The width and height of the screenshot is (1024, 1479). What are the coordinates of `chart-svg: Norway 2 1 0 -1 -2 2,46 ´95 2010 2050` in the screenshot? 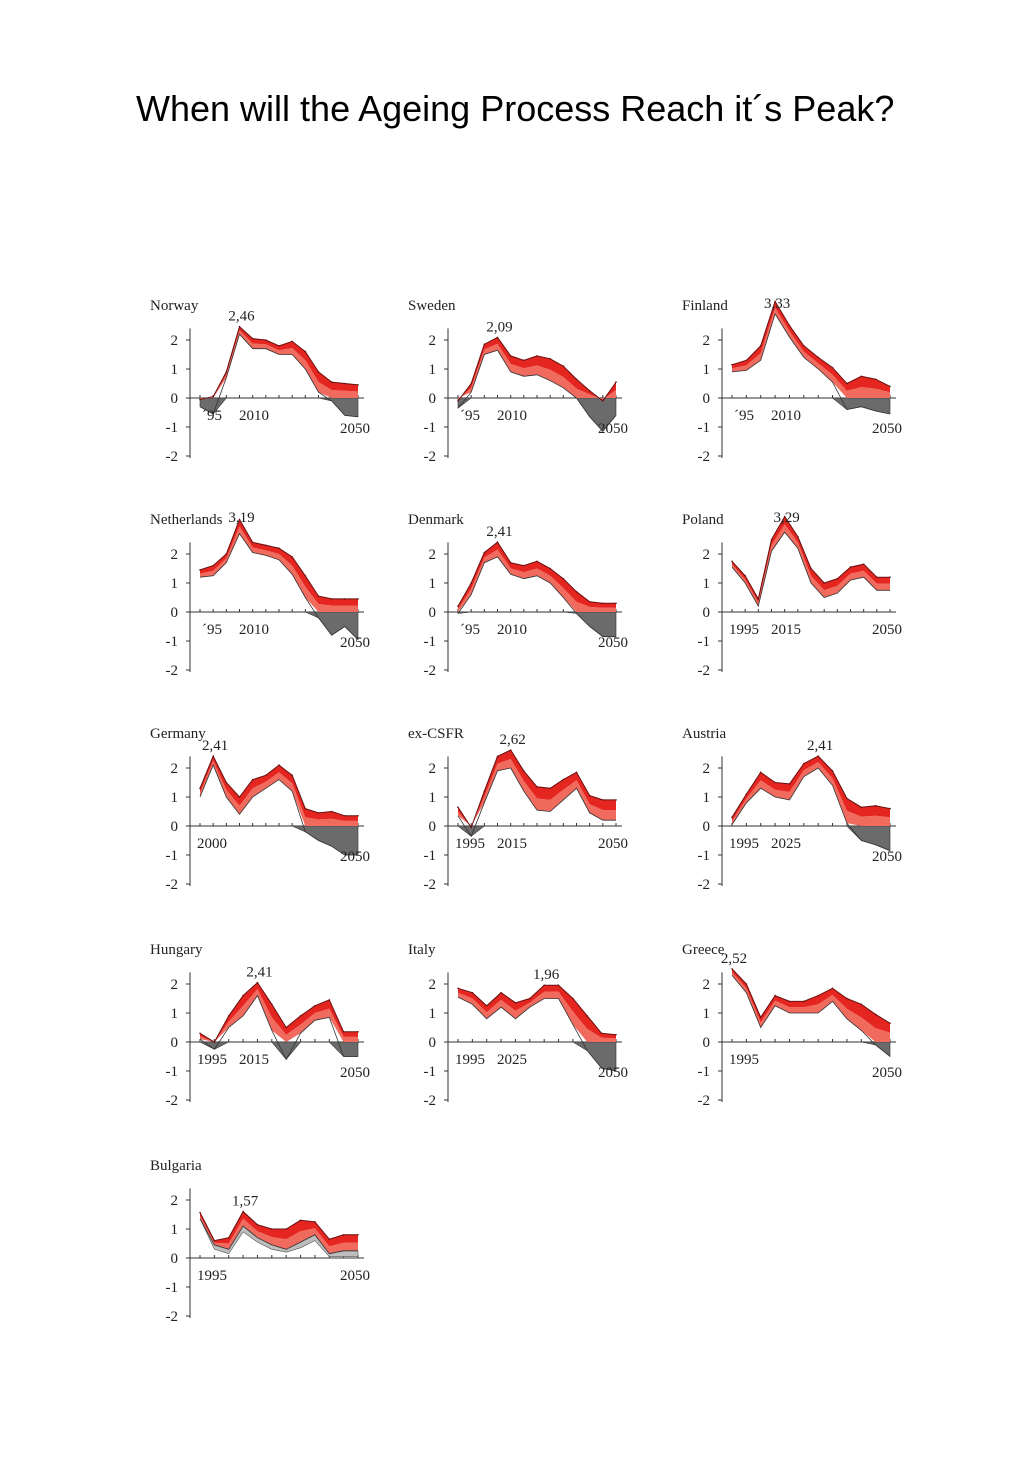 It's located at (260, 381).